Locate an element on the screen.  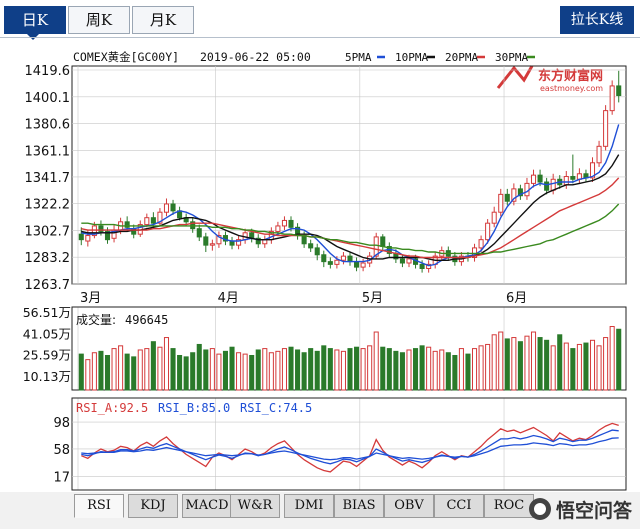
price-y-tick-label: 1380.6 is located at coordinates (48, 125).